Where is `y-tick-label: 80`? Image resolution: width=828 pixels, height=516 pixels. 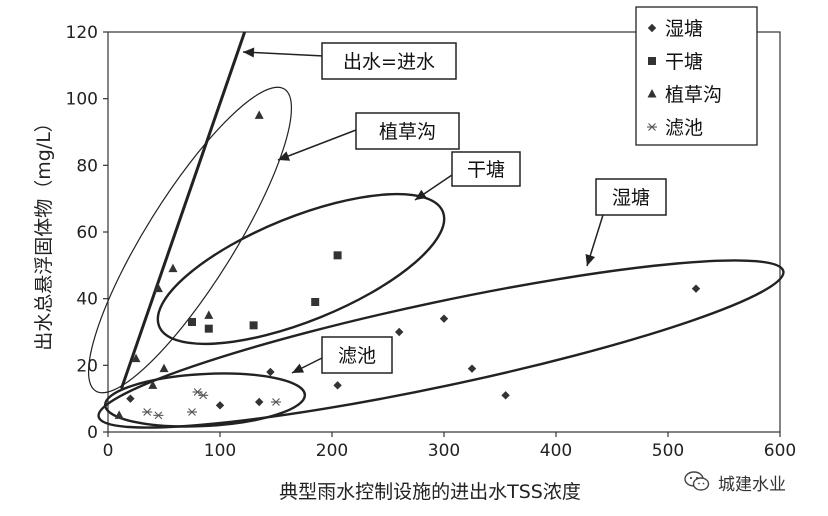
y-tick-label: 80 is located at coordinates (87, 166).